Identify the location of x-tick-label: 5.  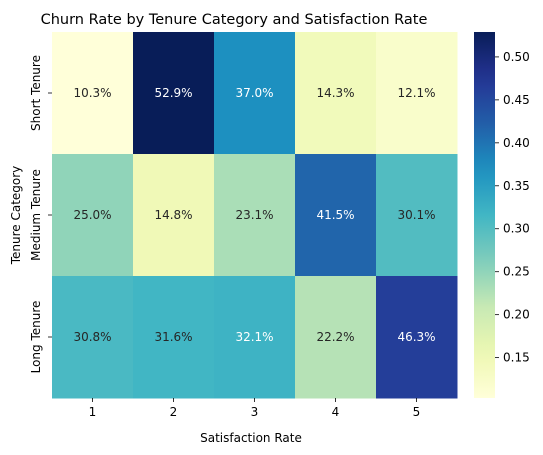
(417, 412).